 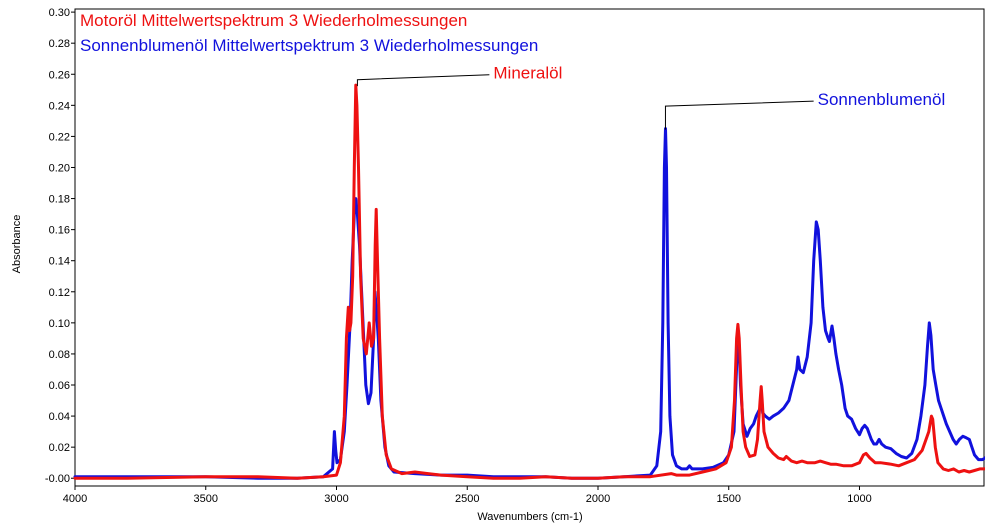 I want to click on y-tick-label: 0.18, so click(x=59, y=200).